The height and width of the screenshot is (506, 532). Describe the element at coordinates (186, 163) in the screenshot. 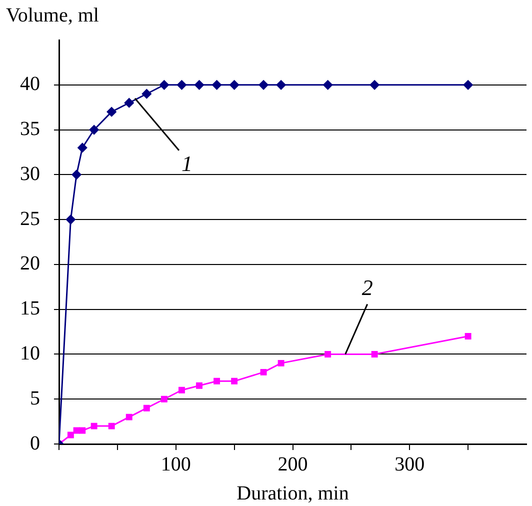

I see `annotation: 1` at that location.